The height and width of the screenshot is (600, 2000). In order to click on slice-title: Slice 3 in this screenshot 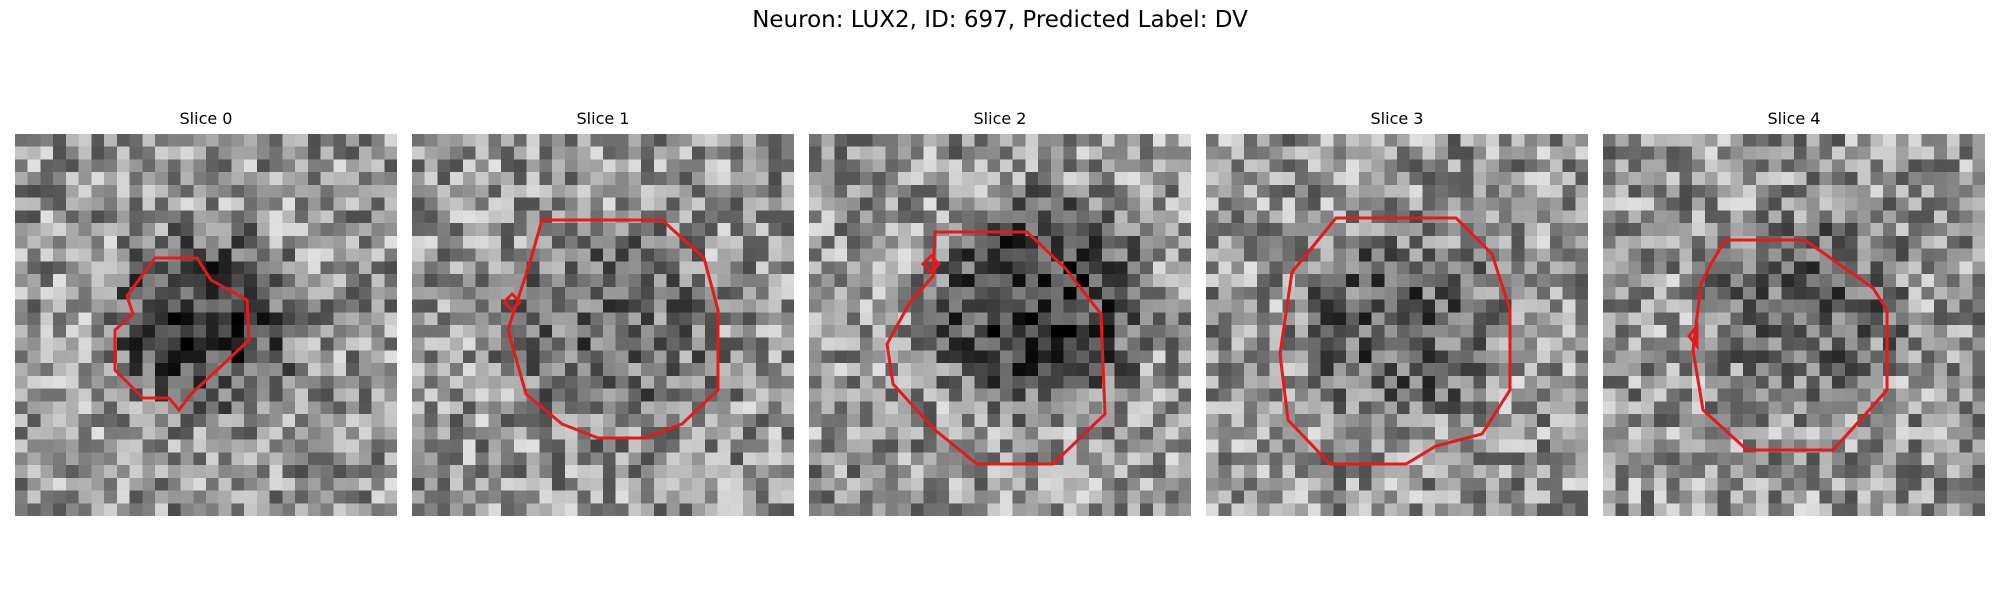, I will do `click(1397, 118)`.